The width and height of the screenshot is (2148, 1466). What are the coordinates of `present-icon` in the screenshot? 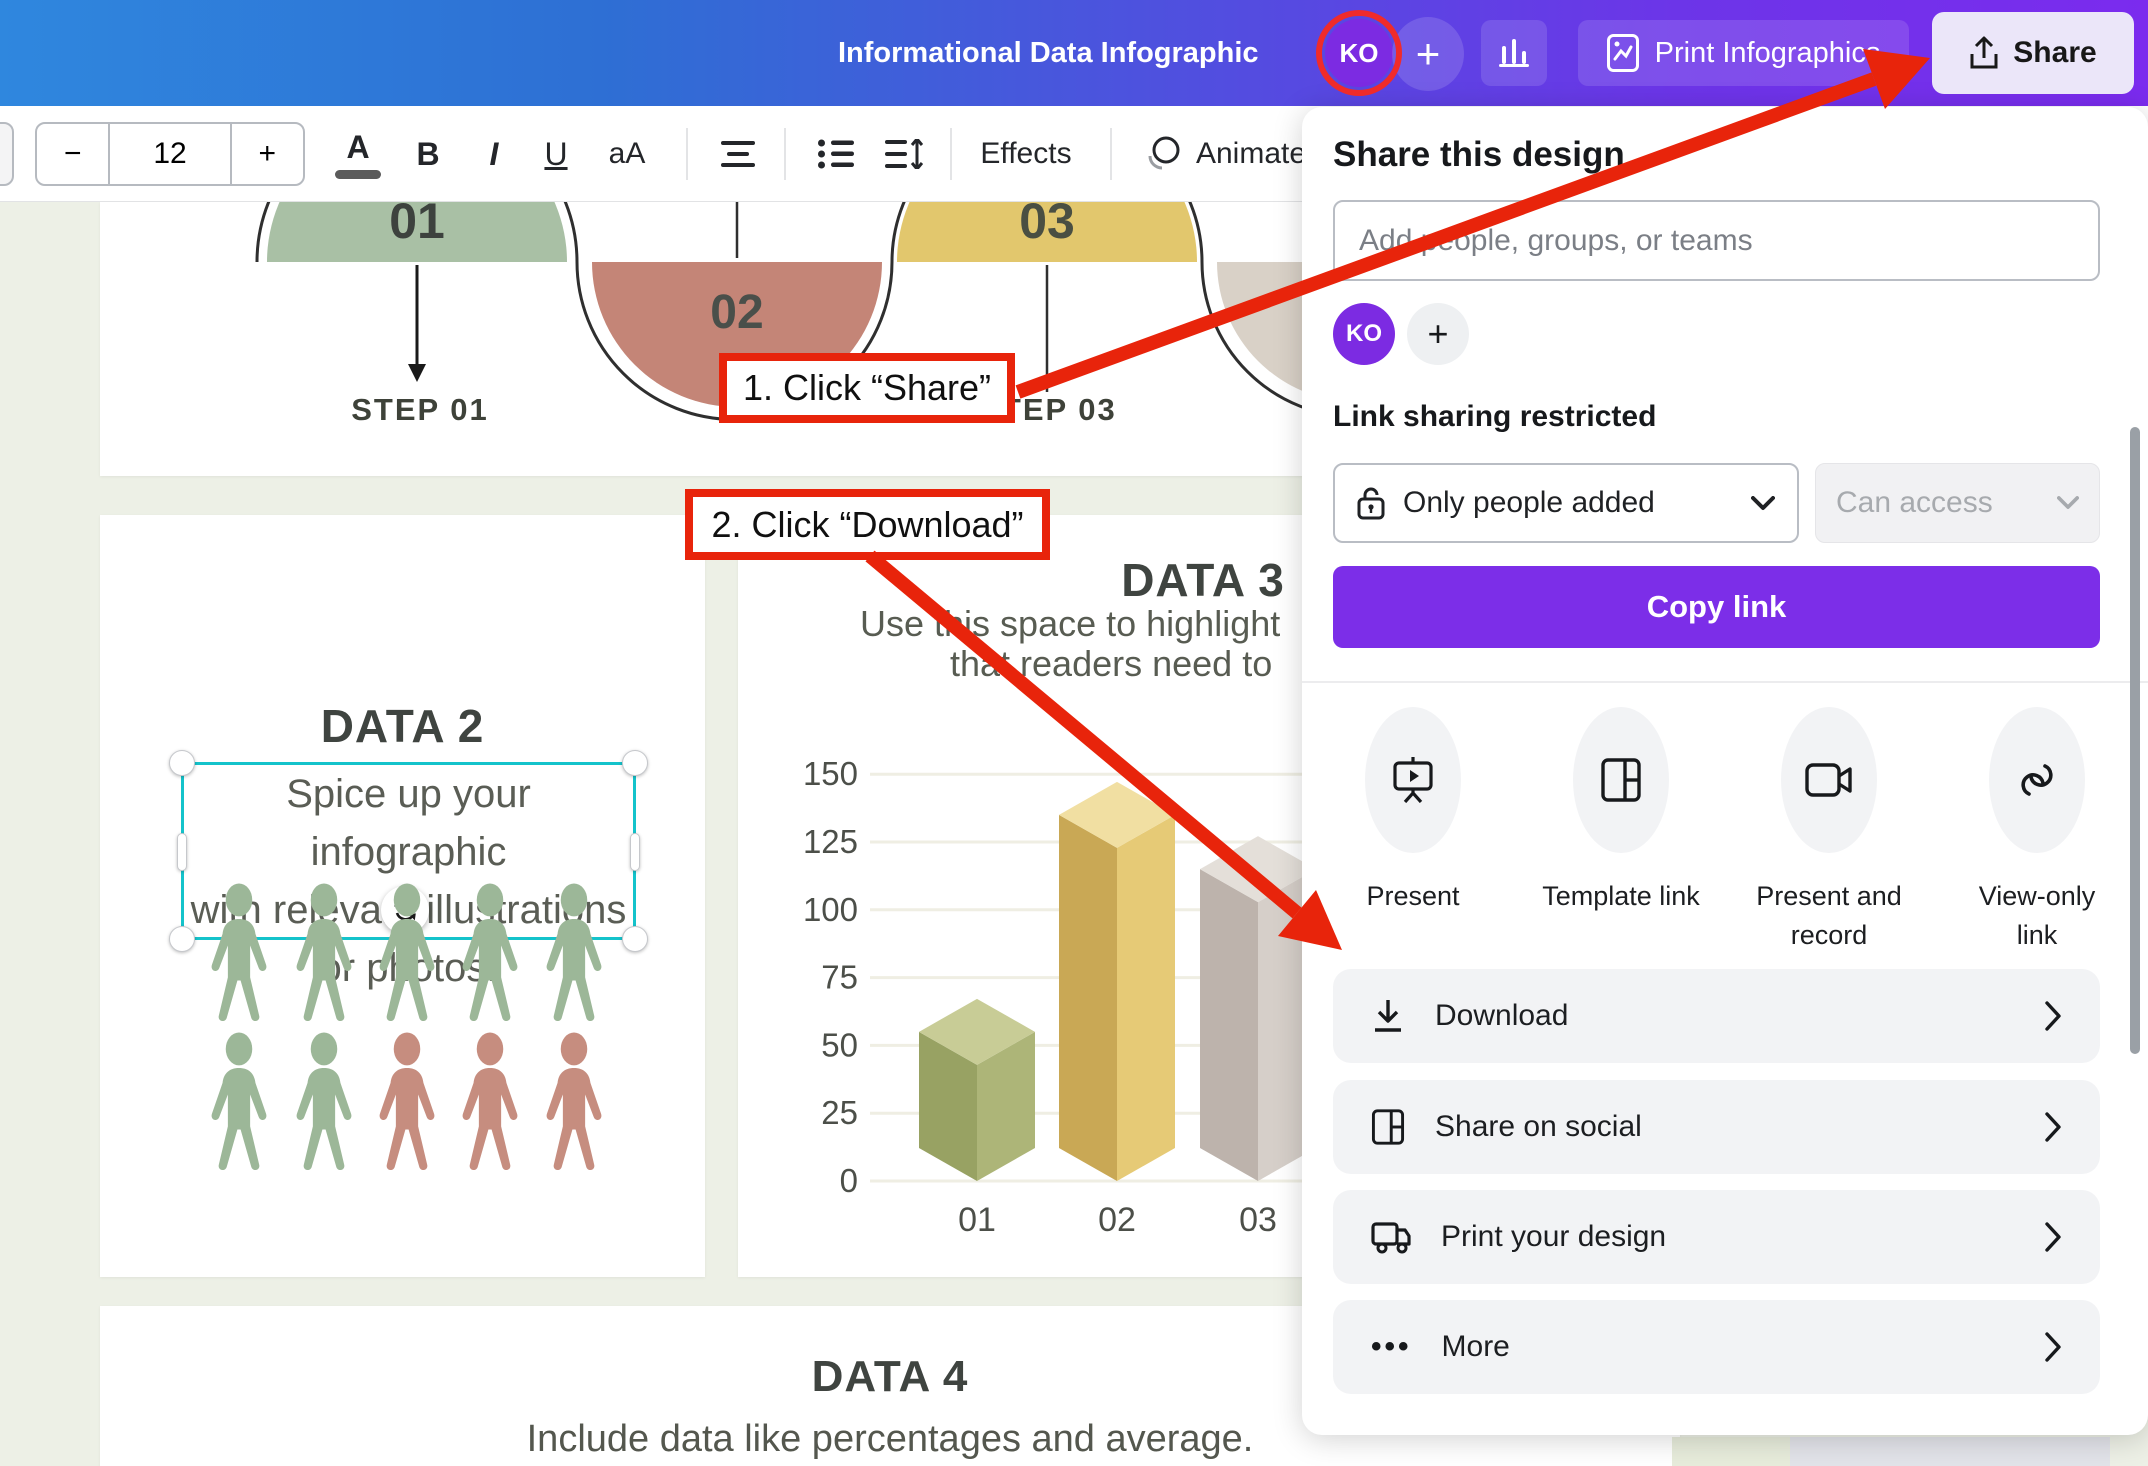 It's located at (1413, 780).